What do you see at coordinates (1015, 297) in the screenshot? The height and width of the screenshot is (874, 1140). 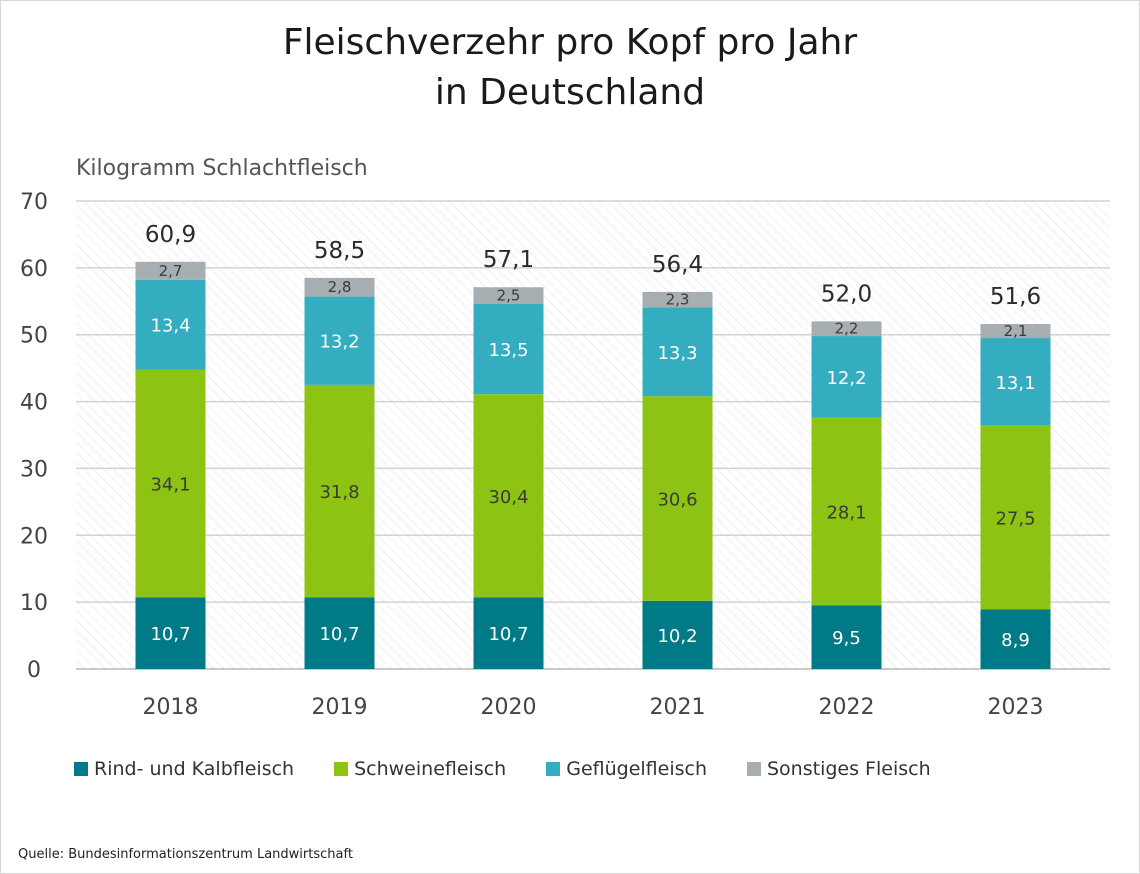 I see `bar-total-label: 51,6` at bounding box center [1015, 297].